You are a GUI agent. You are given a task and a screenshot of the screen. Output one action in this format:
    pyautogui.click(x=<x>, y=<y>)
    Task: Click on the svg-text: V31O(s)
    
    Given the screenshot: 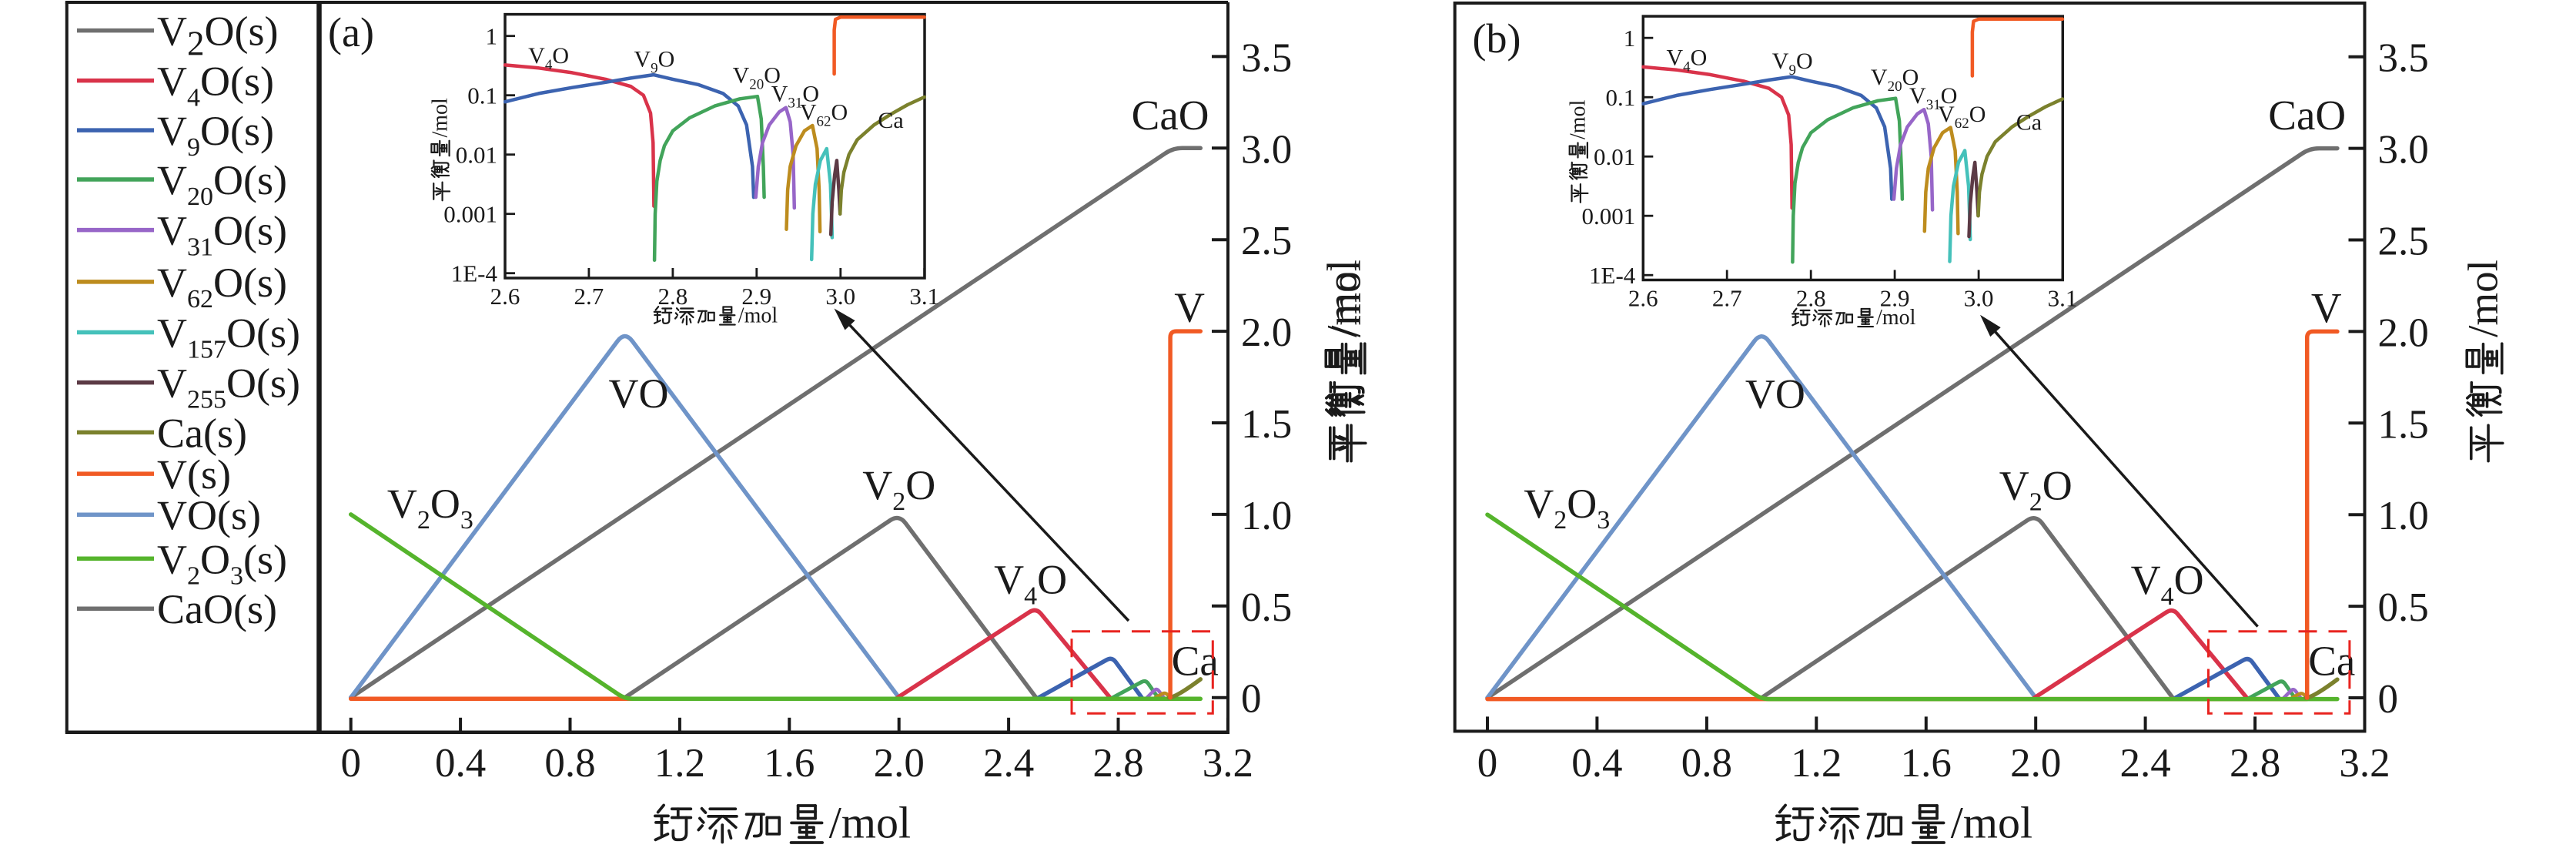 What is the action you would take?
    pyautogui.click(x=222, y=235)
    